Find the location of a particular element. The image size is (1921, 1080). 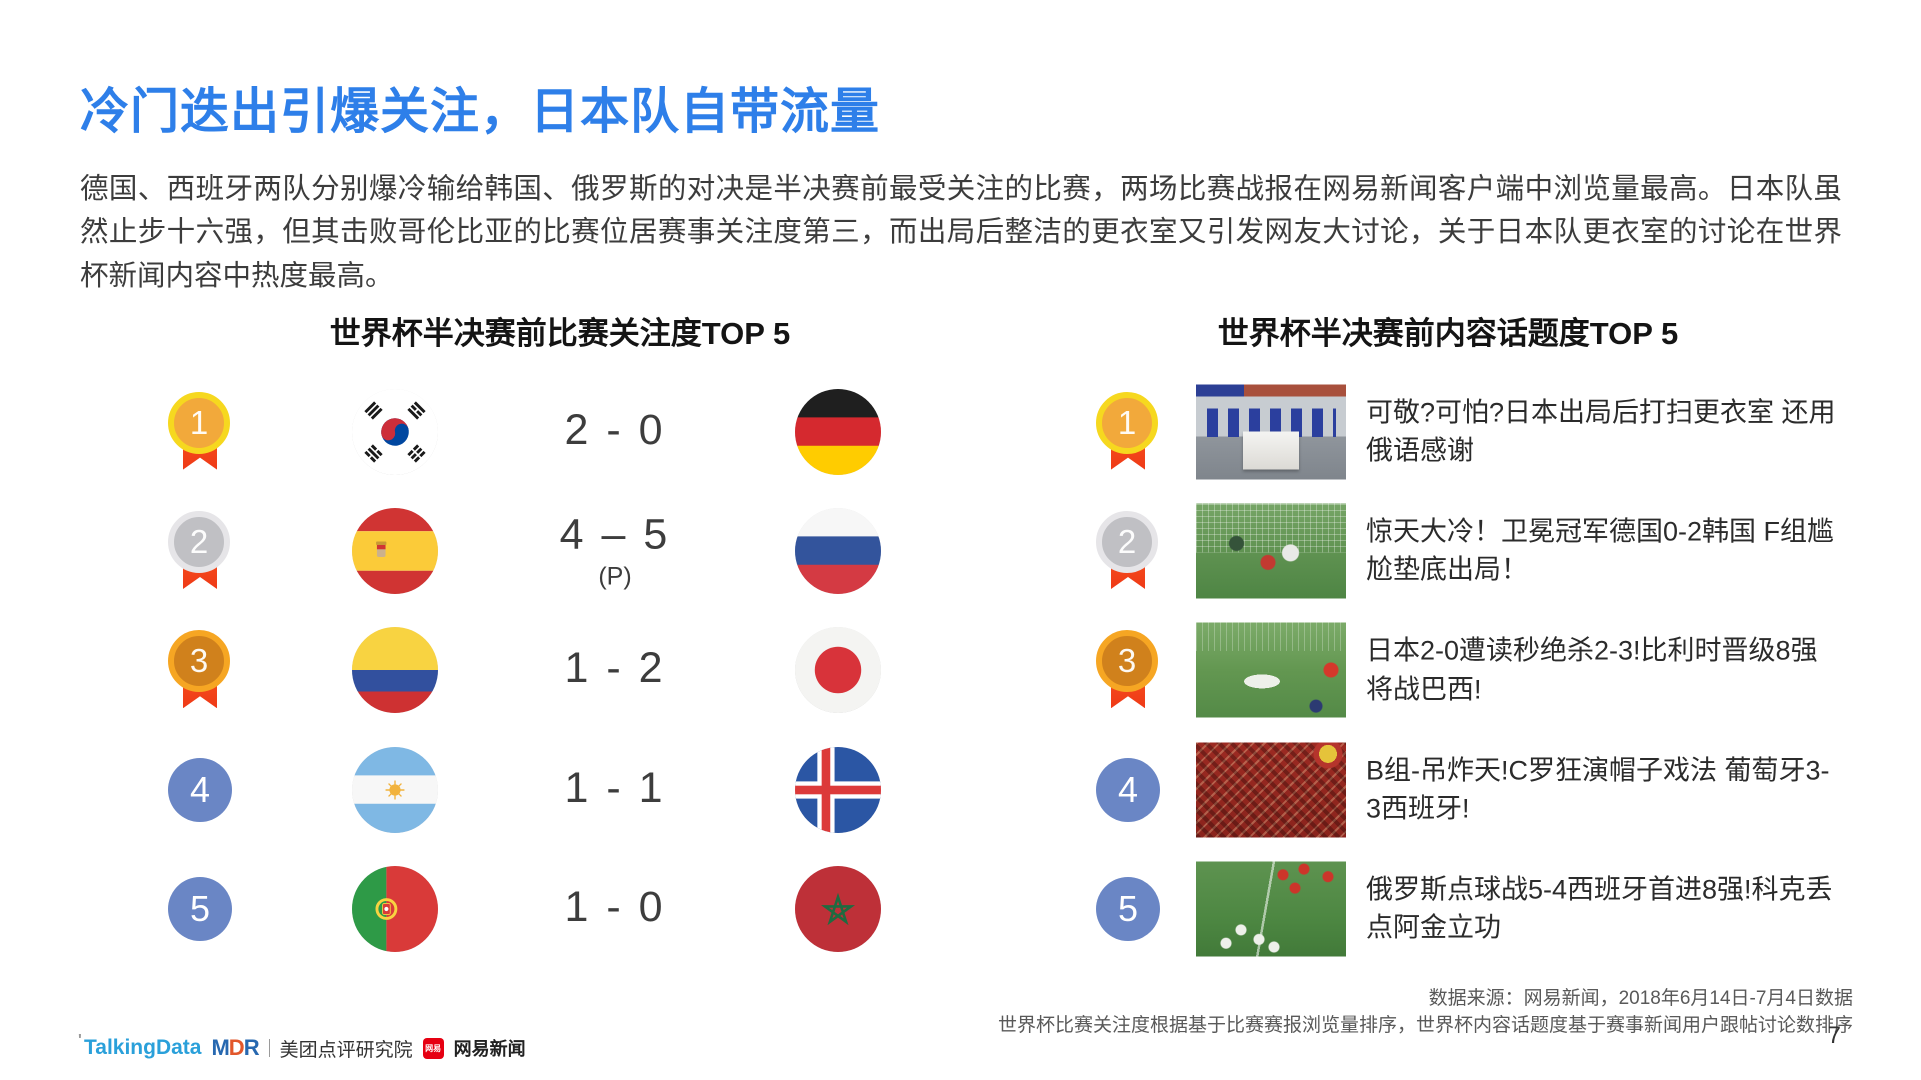

source-line-1: 数据来源：网易新闻，2018年6月14日-7月4日数据 is located at coordinates (1640, 998).